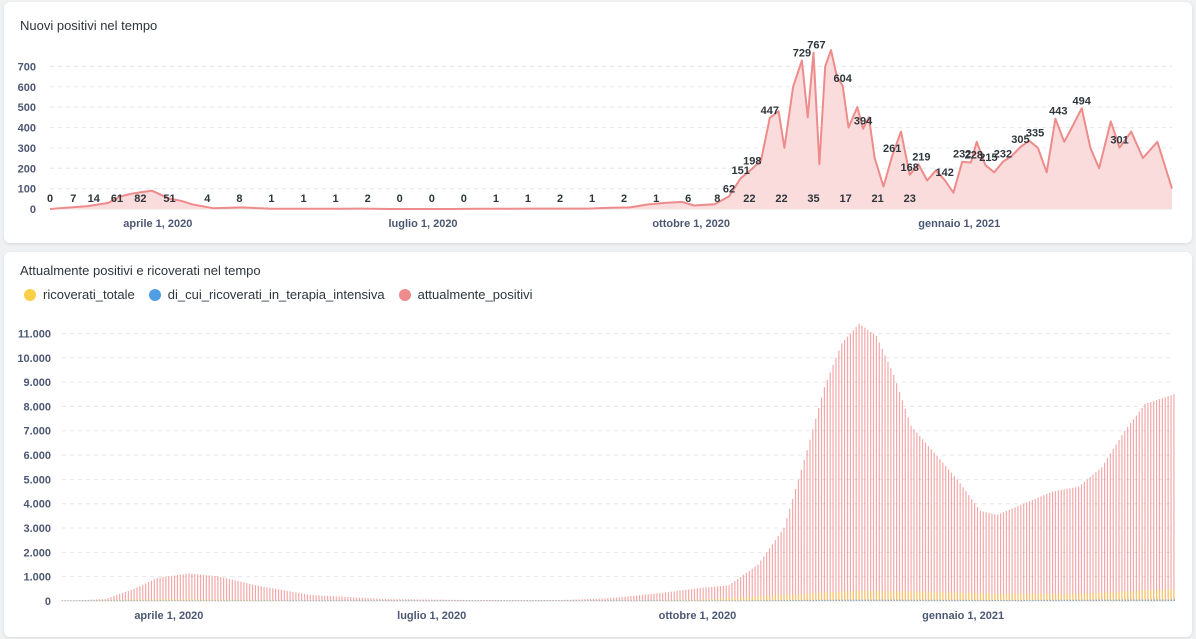 The width and height of the screenshot is (1196, 639). Describe the element at coordinates (27, 88) in the screenshot. I see `y-tick-label: 600` at that location.